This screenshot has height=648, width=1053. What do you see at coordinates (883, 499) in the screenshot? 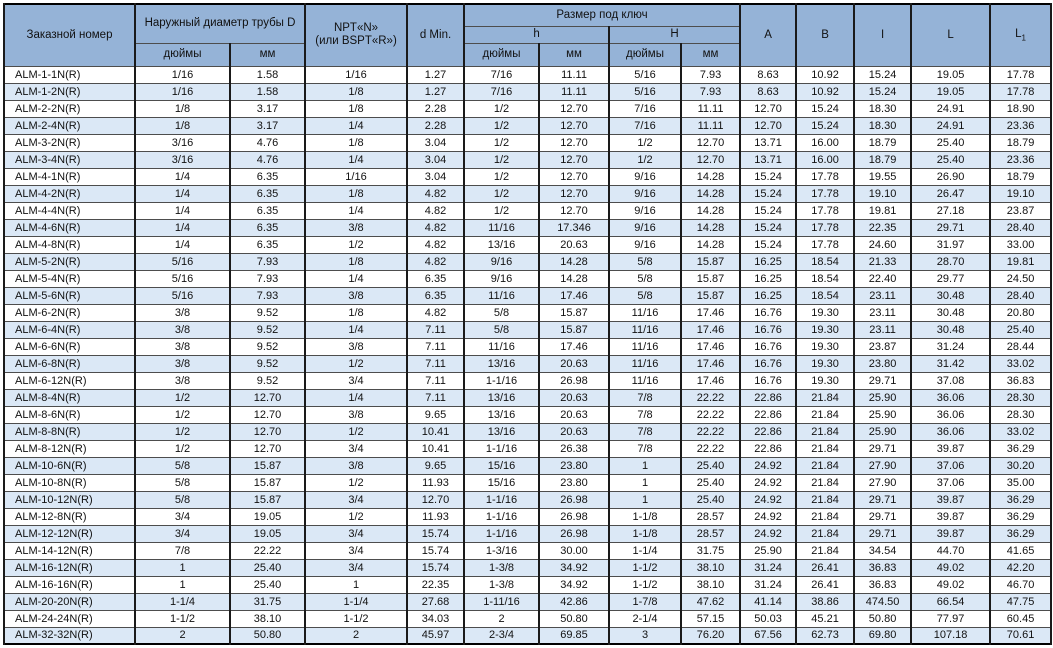
I see `dimension-value-cell: 29.71` at bounding box center [883, 499].